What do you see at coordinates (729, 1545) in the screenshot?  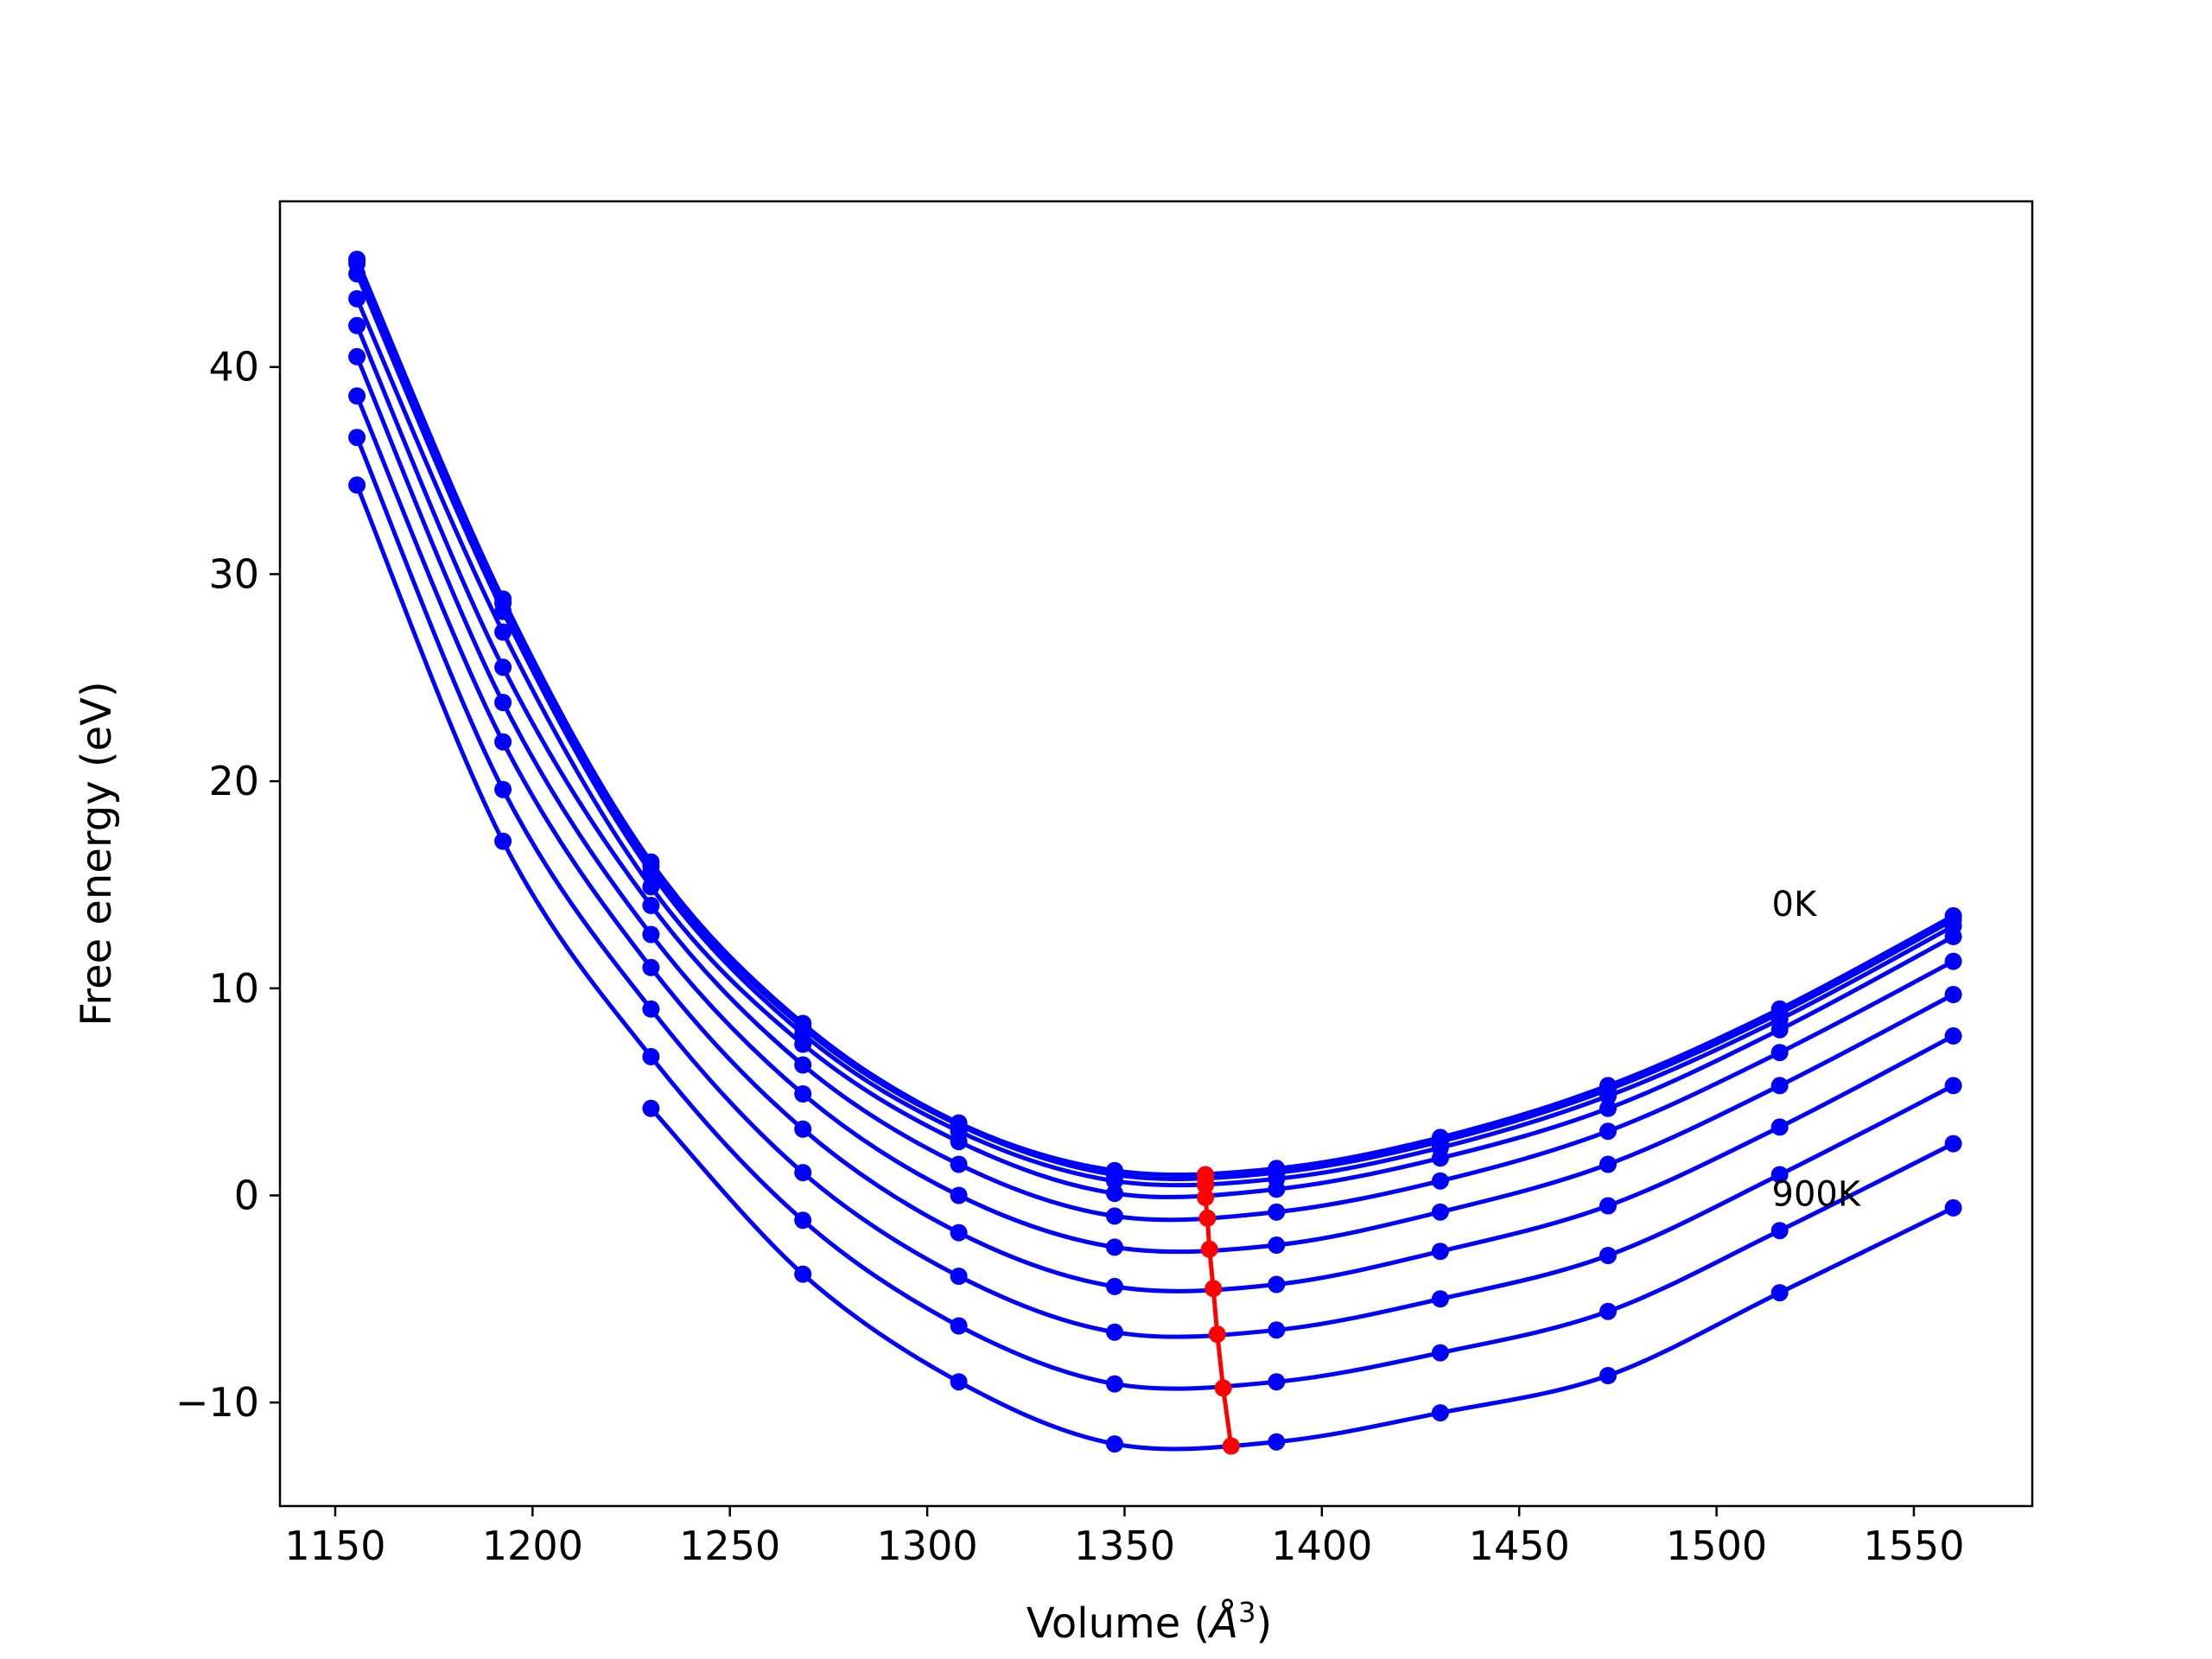 I see `x-tick-label-2: 1250` at bounding box center [729, 1545].